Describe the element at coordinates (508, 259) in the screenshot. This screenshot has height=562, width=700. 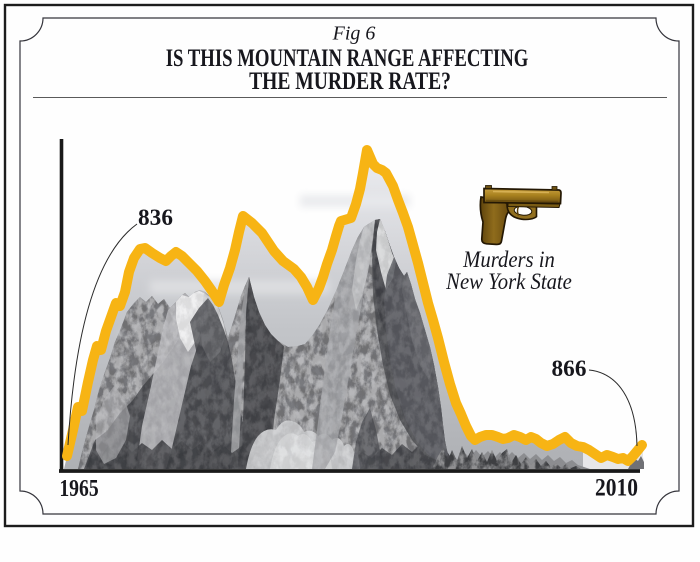
I see `svg-text: Murders in` at that location.